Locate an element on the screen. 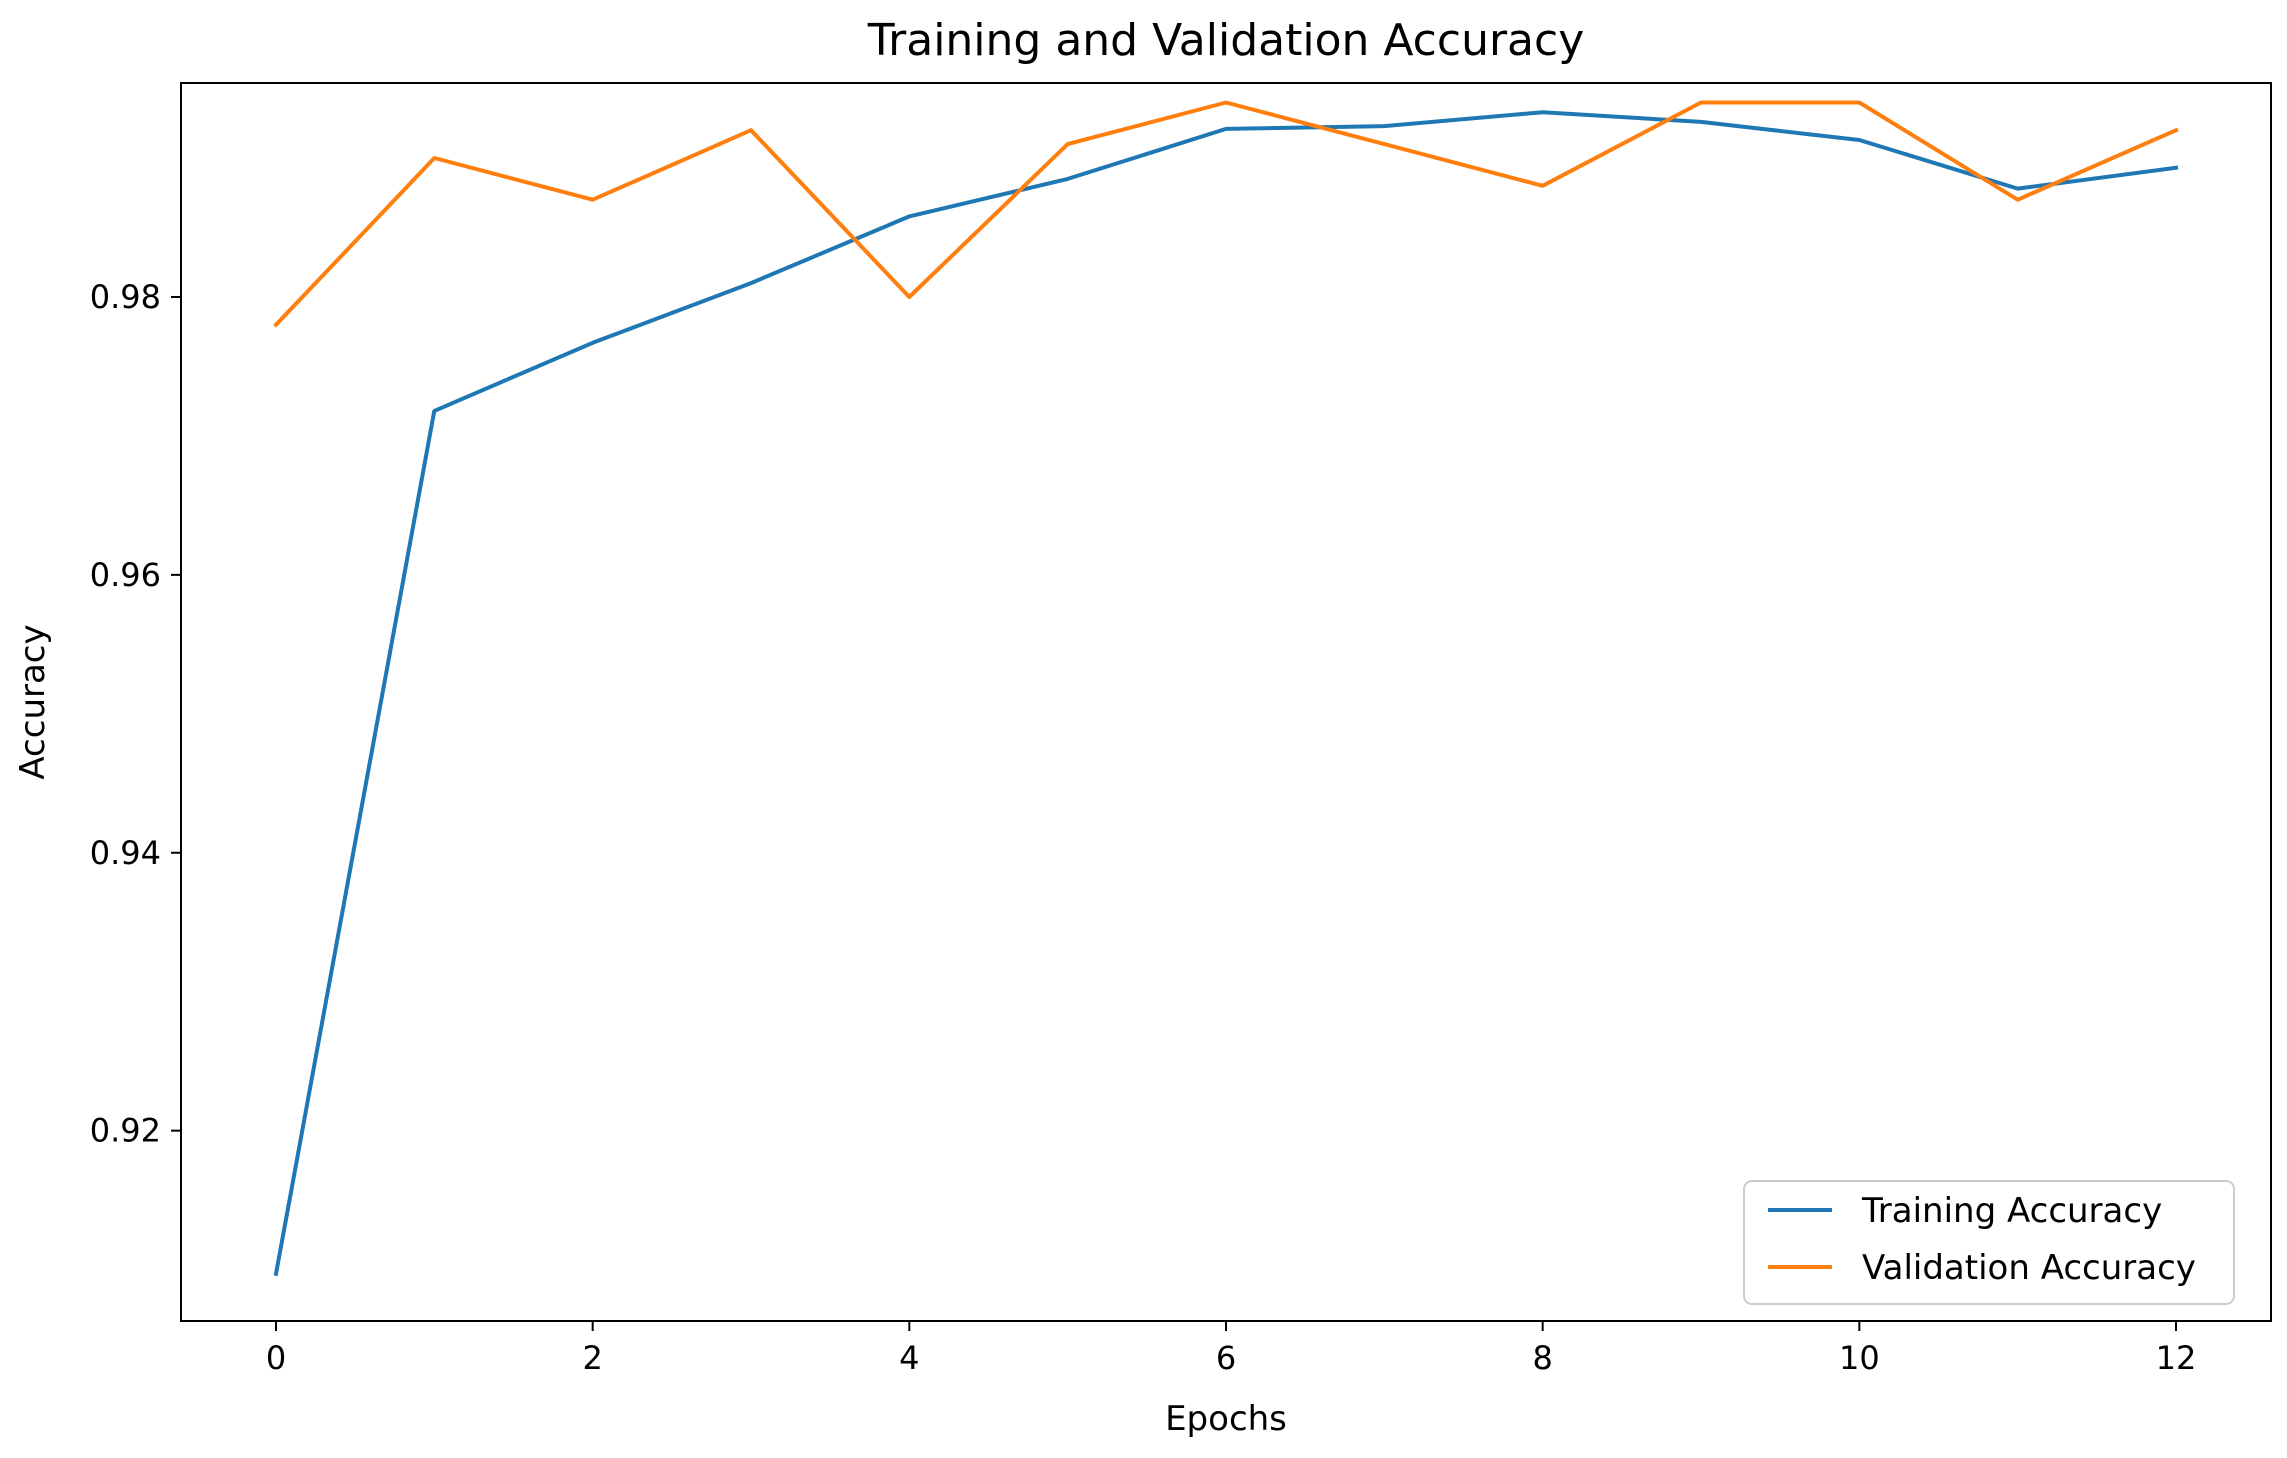 The width and height of the screenshot is (2287, 1458). x-axis-label: Epochs is located at coordinates (1226, 1419).